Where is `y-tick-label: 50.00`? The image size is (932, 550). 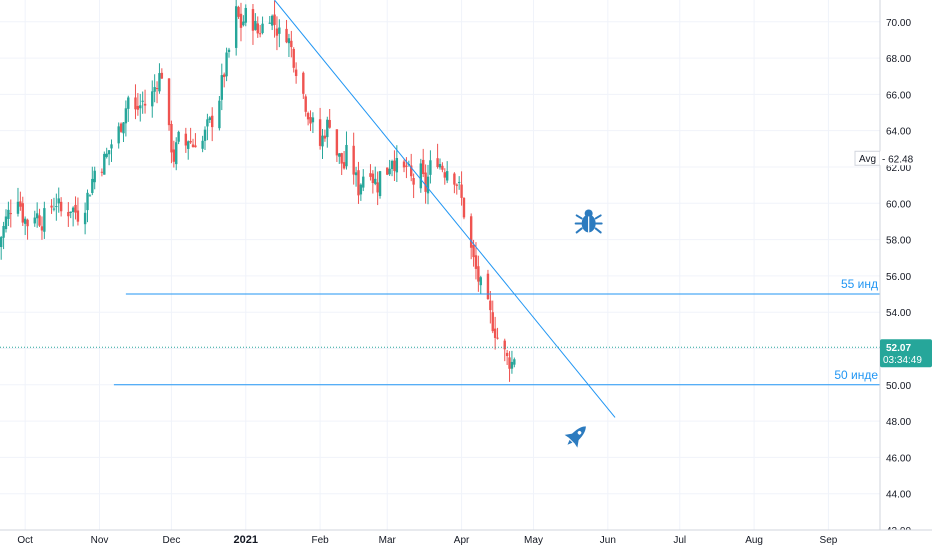 y-tick-label: 50.00 is located at coordinates (898, 386).